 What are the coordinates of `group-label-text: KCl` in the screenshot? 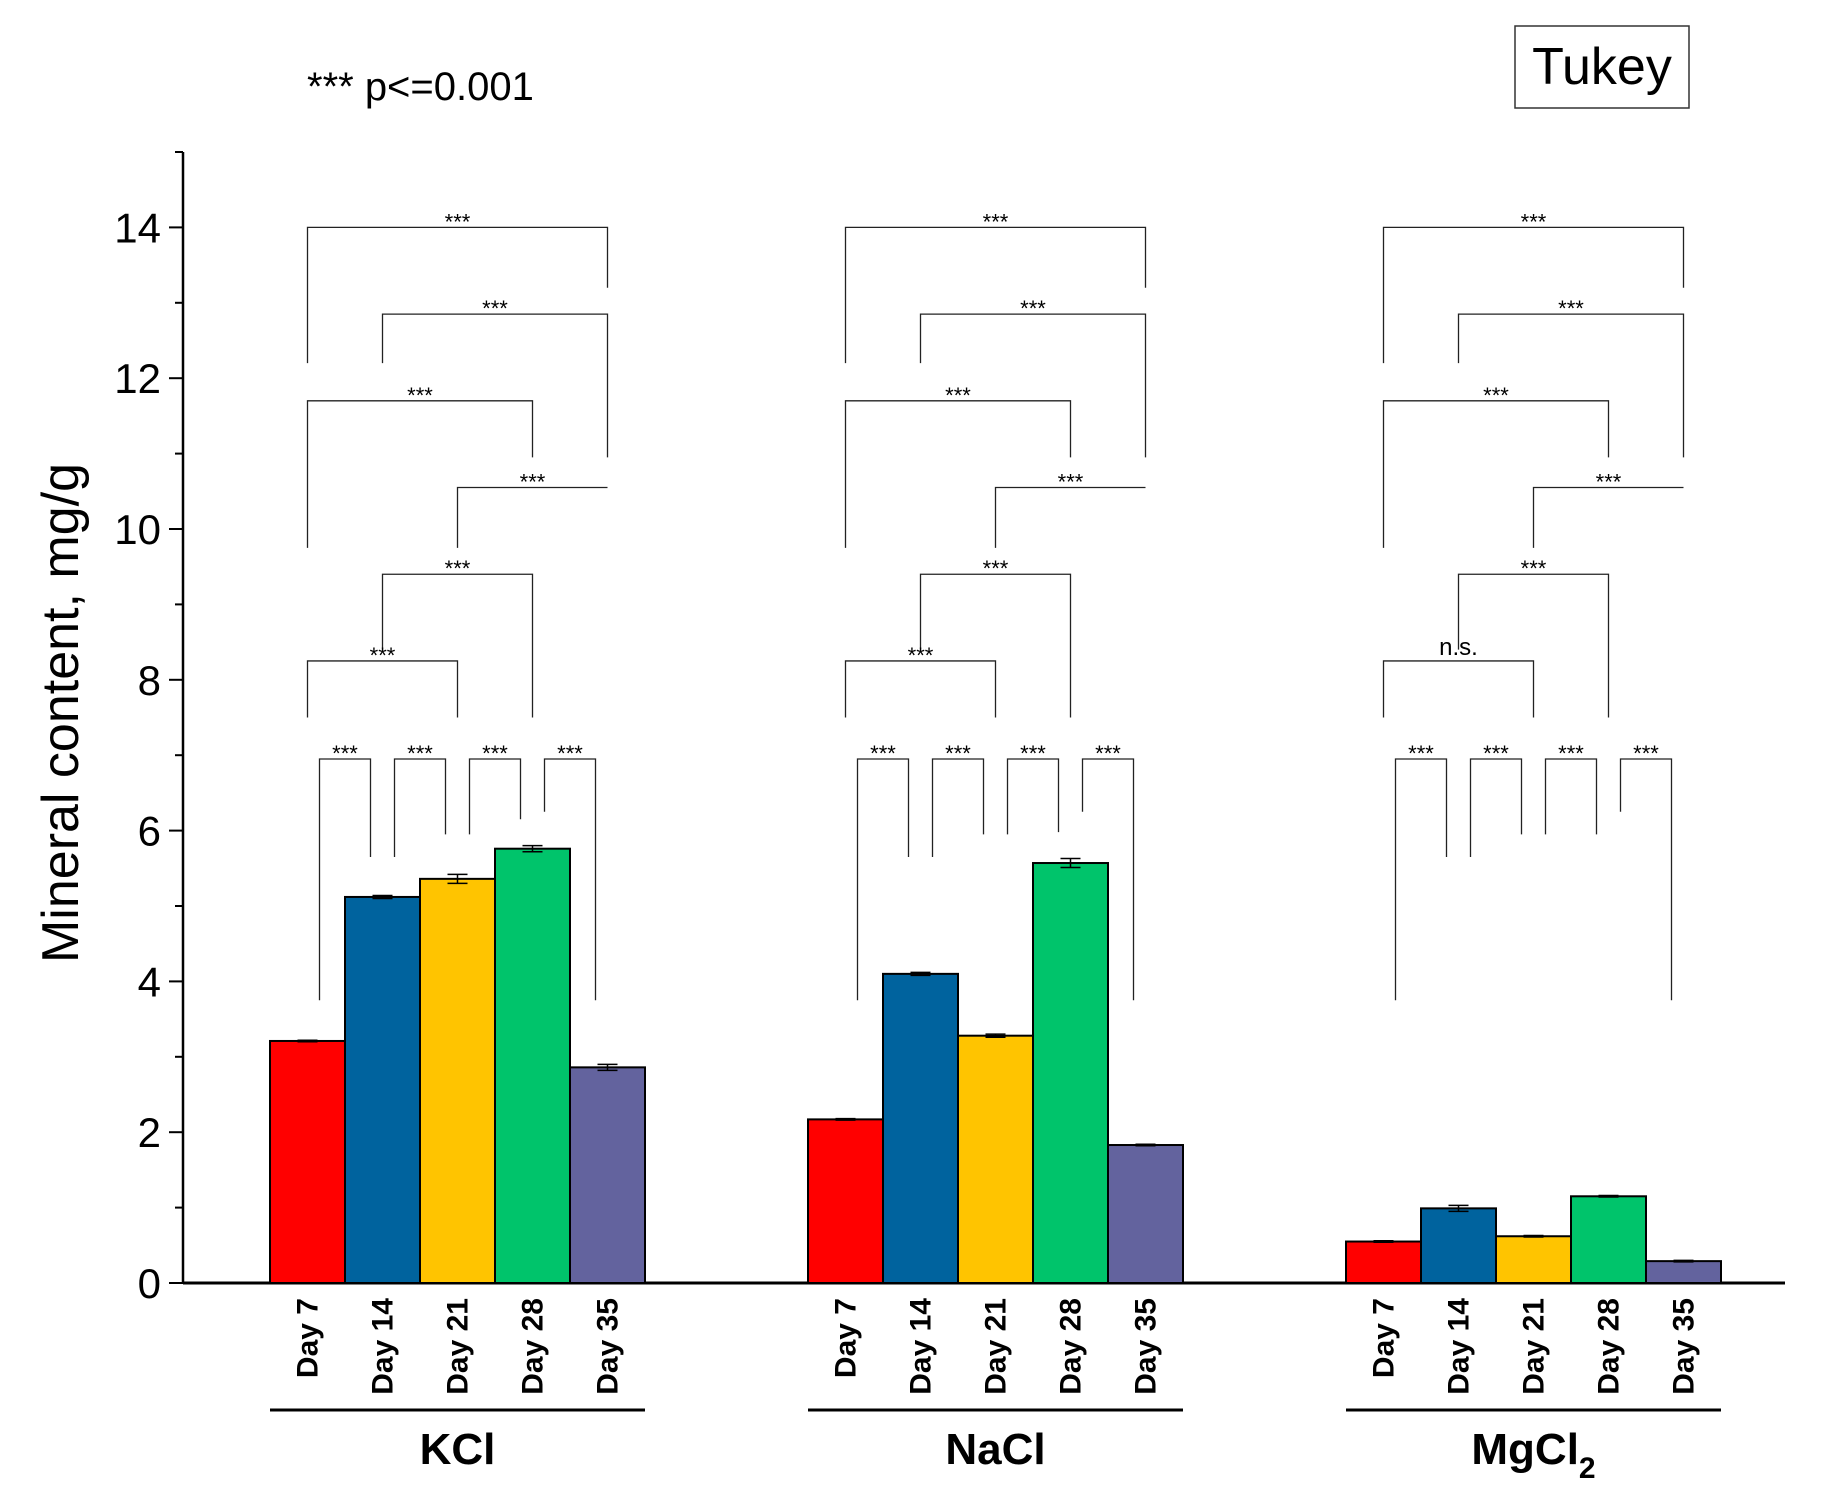 It's located at (458, 1449).